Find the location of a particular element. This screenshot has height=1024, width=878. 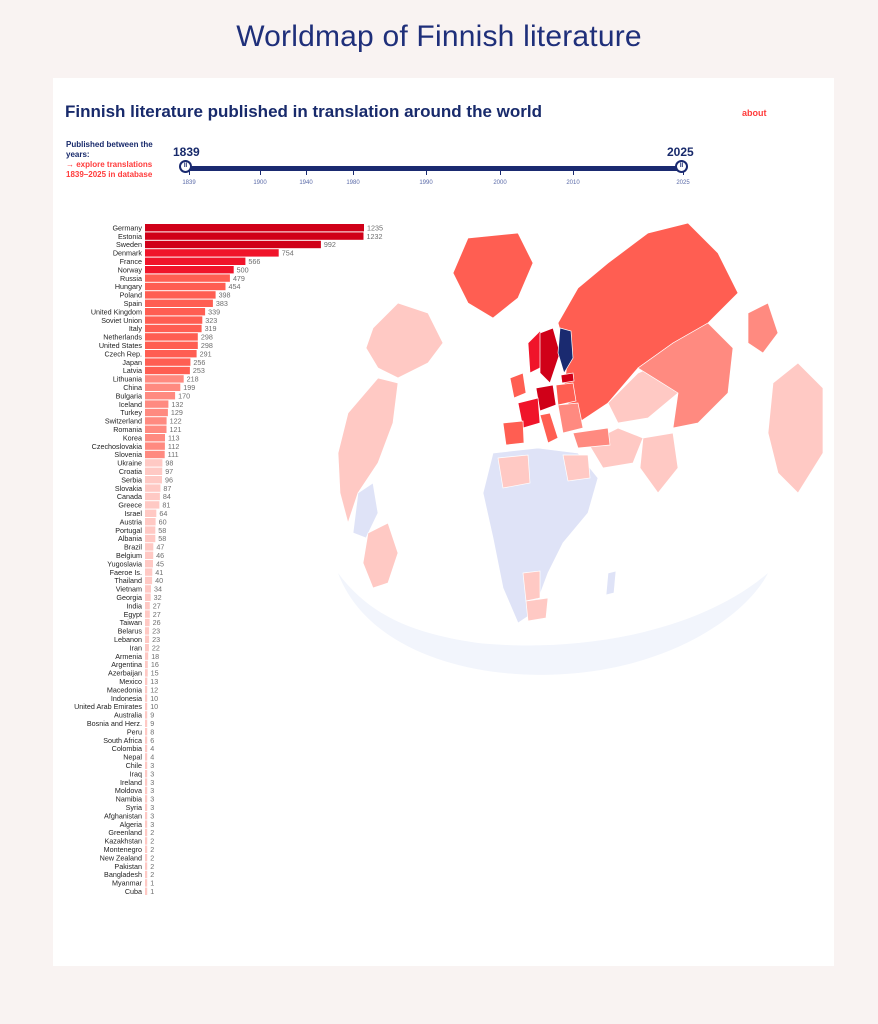

country-china is located at coordinates (685, 375).